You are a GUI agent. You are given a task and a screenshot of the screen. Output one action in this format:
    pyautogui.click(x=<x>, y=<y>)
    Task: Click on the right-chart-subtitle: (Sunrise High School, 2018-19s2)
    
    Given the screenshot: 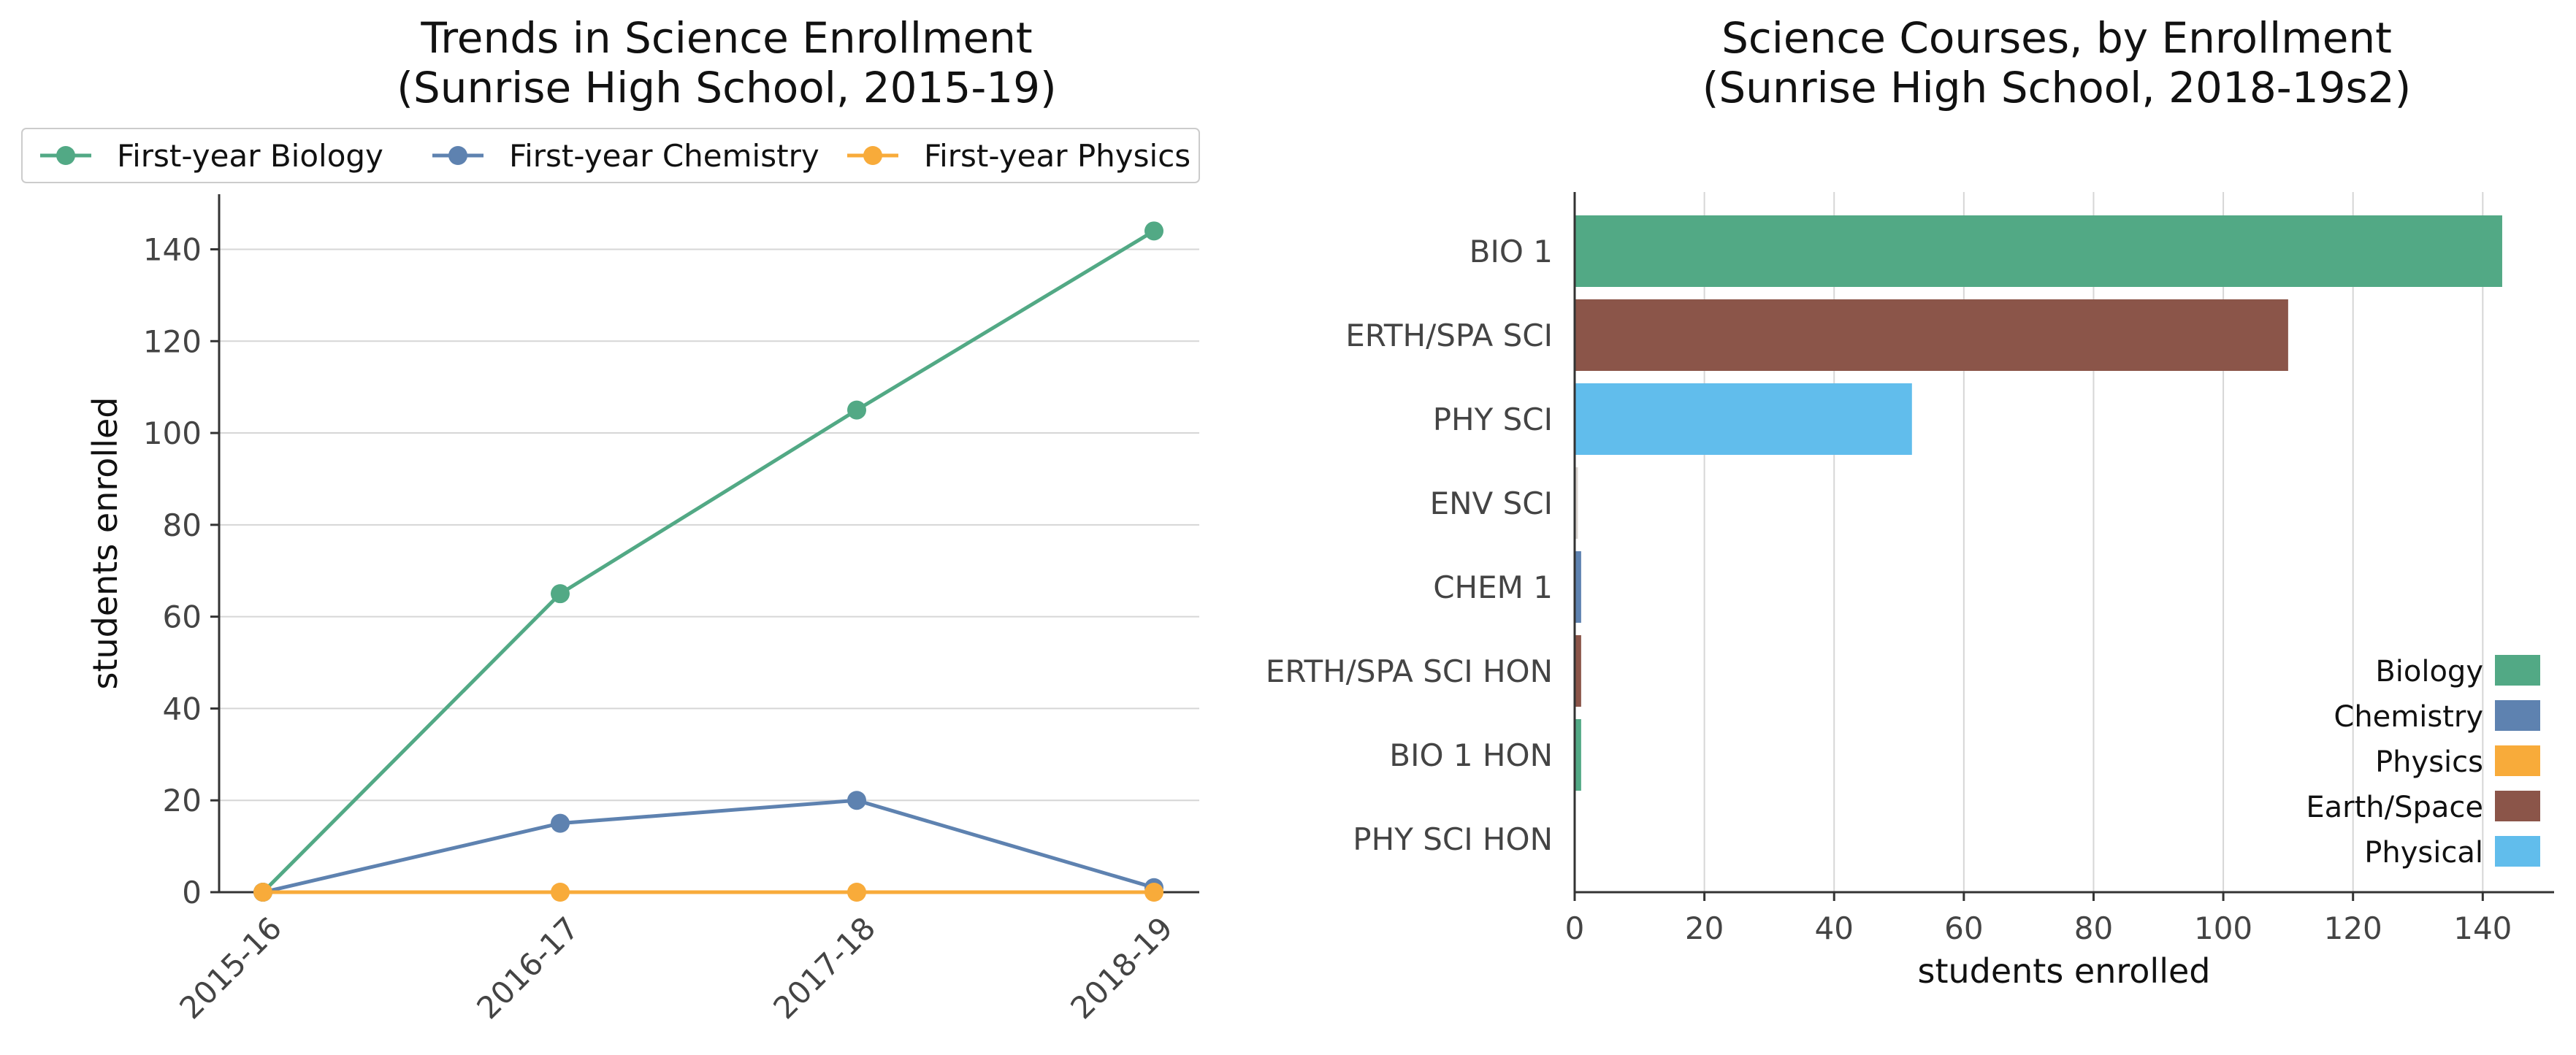 What is the action you would take?
    pyautogui.click(x=2057, y=87)
    